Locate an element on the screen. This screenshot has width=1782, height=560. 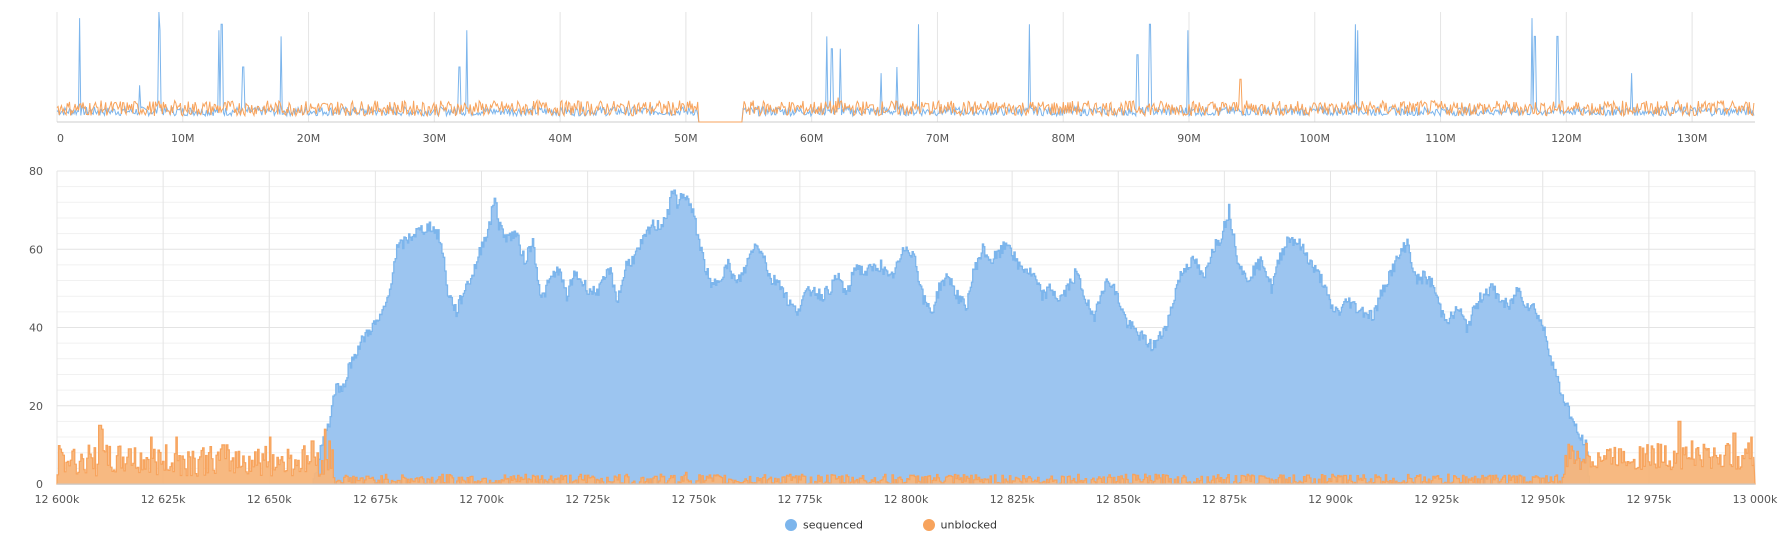
overview-x-tick-label: 80M is located at coordinates (1063, 138).